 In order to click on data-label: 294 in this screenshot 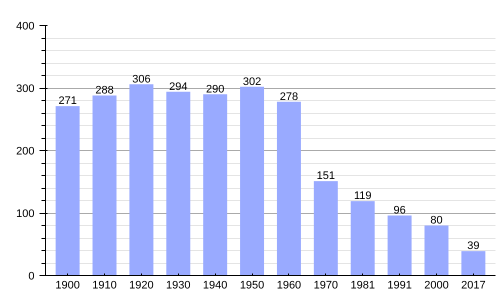, I will do `click(178, 86)`.